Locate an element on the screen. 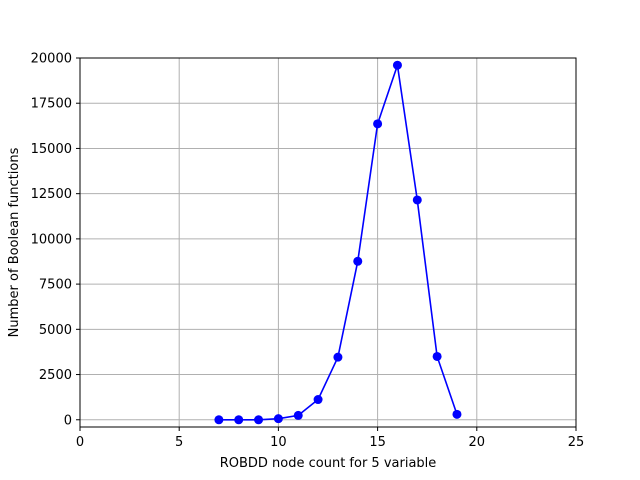  y-tick-label: 10000 is located at coordinates (51, 239).